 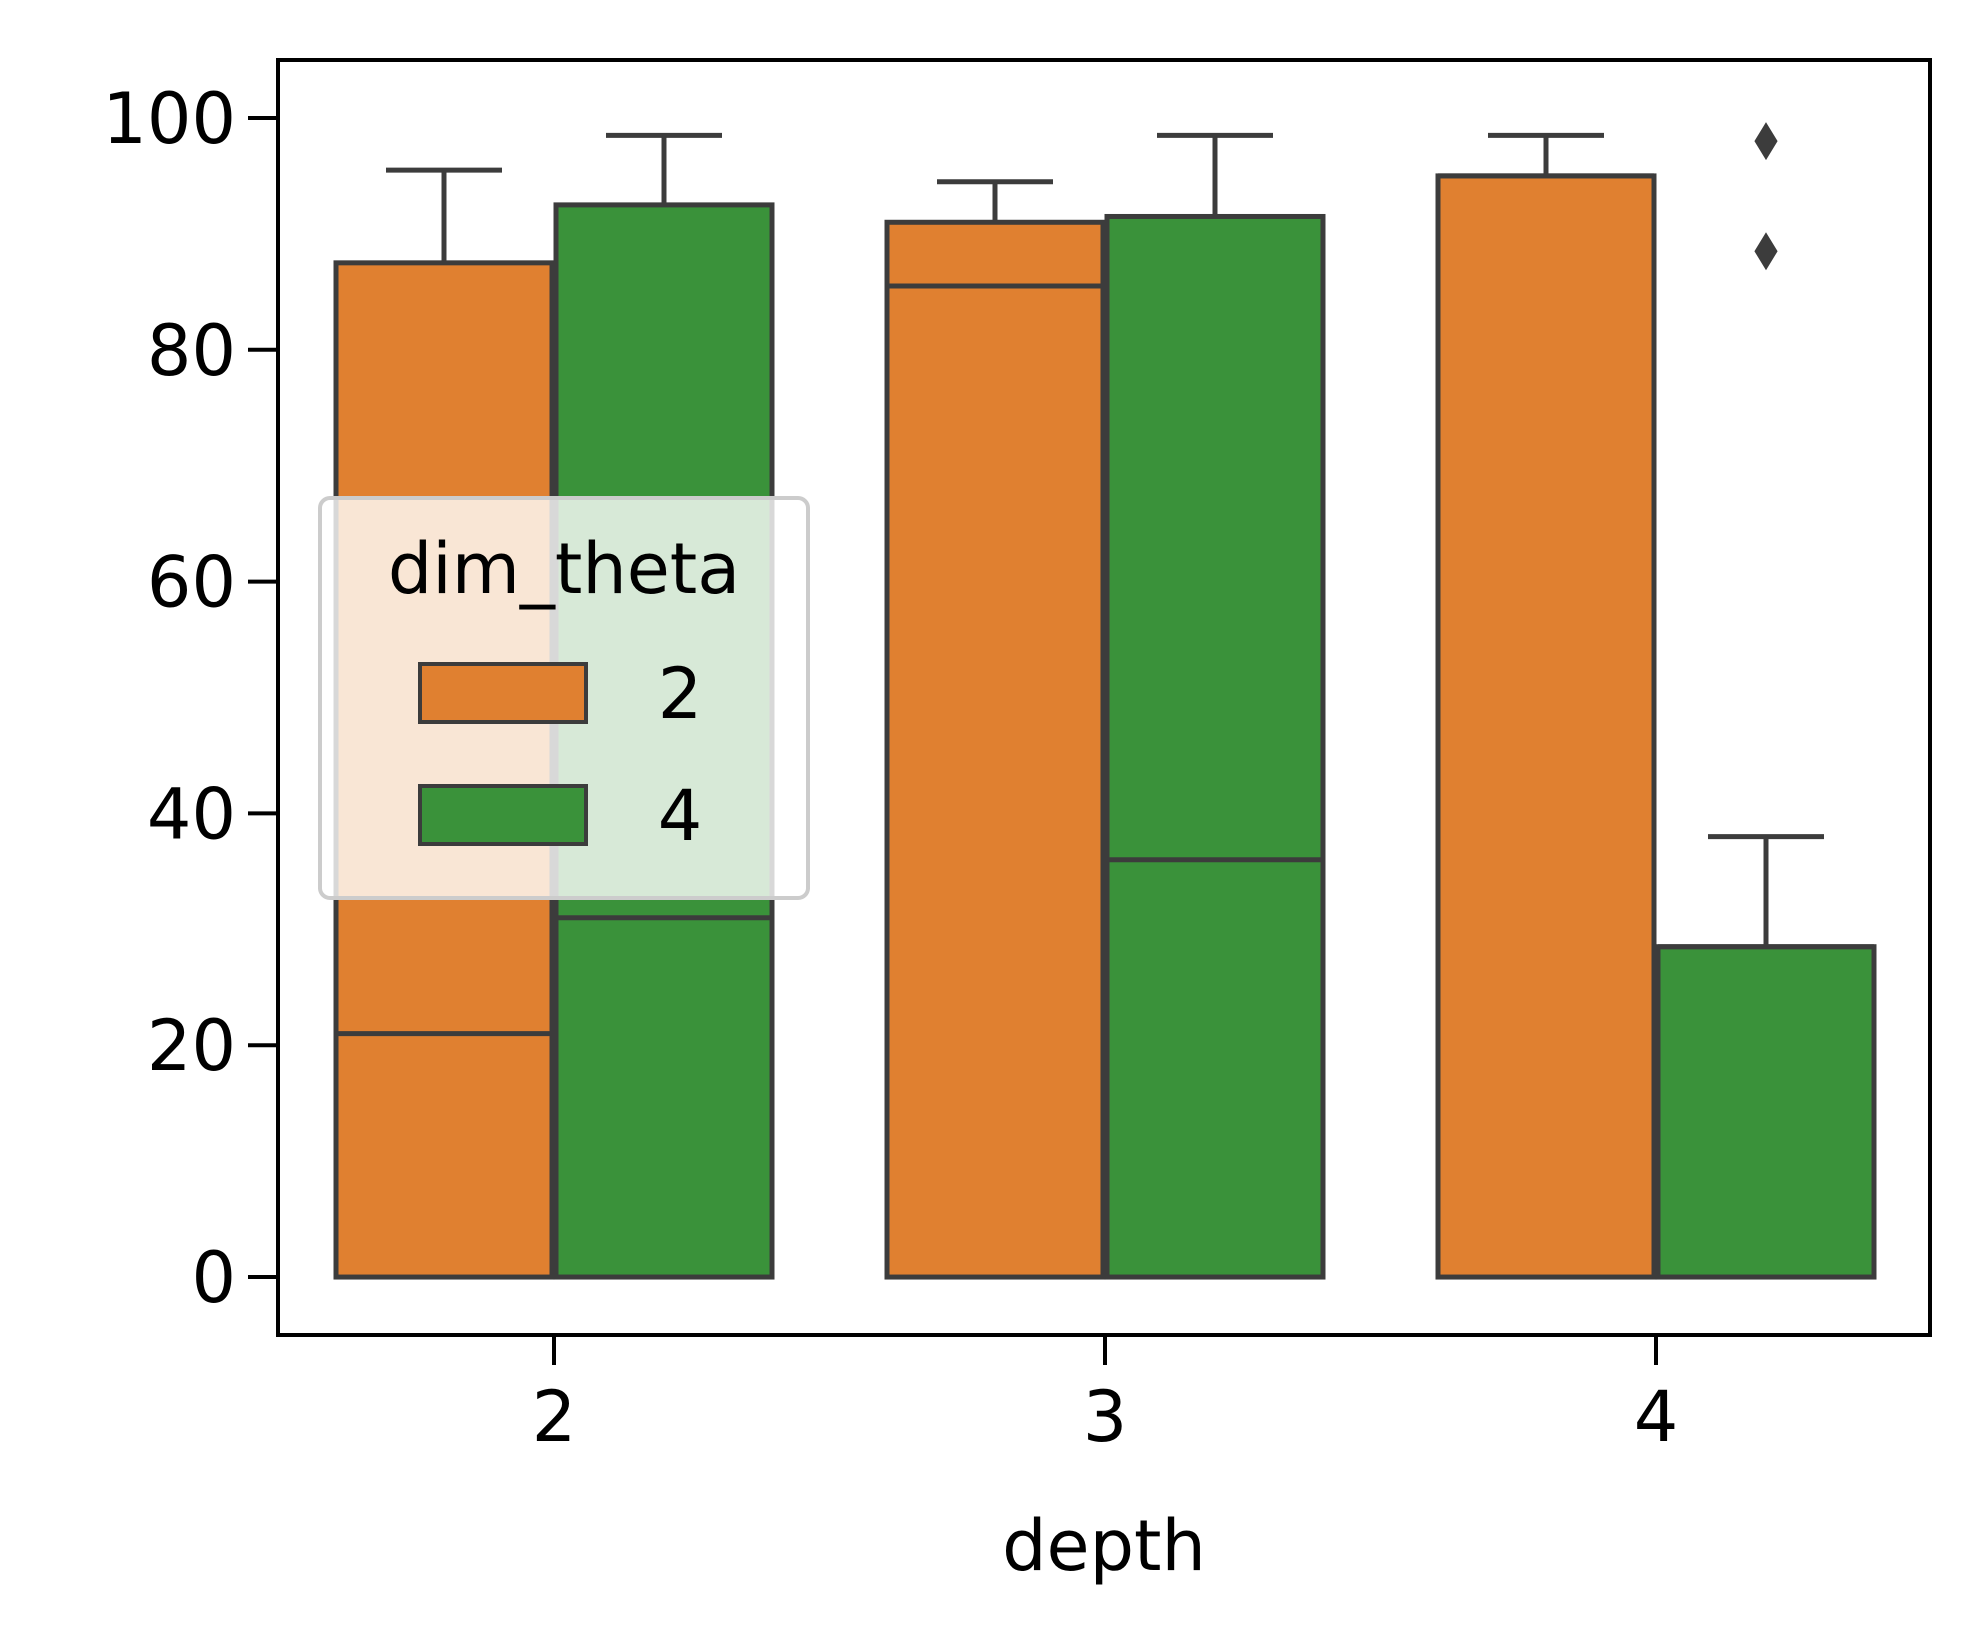 I want to click on y-tick-label: 20, so click(x=191, y=1046).